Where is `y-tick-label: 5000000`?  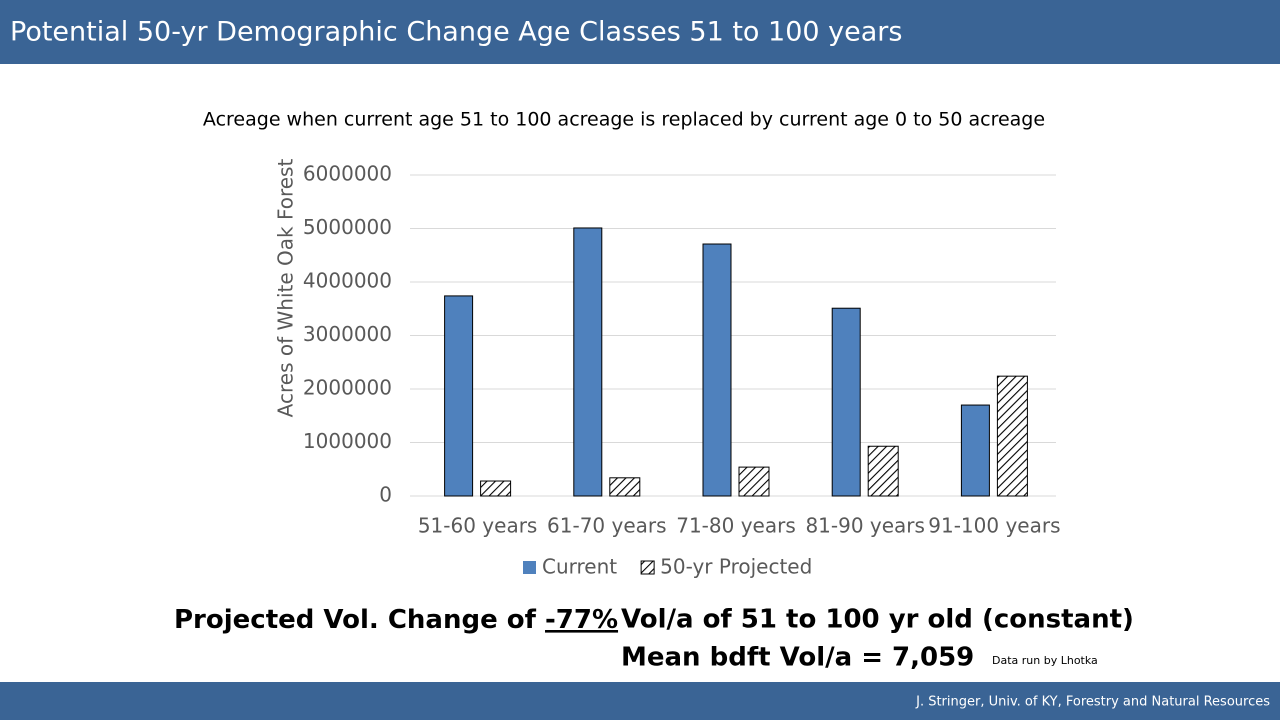 y-tick-label: 5000000 is located at coordinates (347, 227).